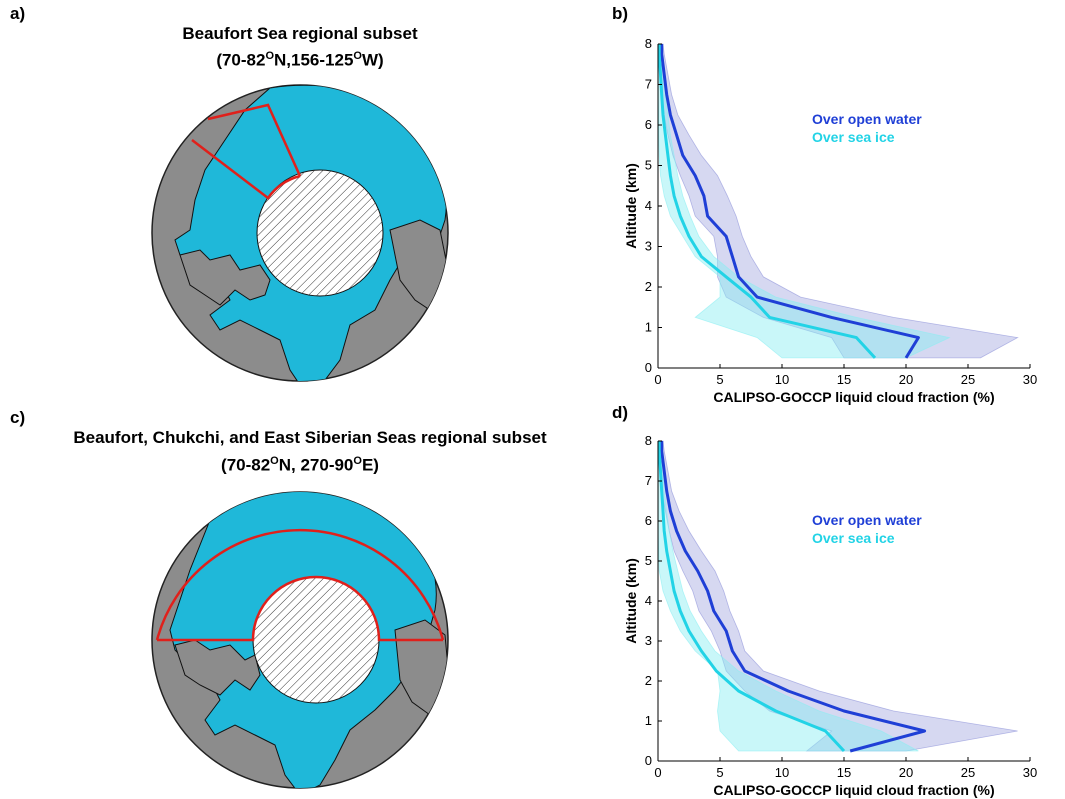  Describe the element at coordinates (270, 56) in the screenshot. I see `map-a-degree-sup1: O` at that location.